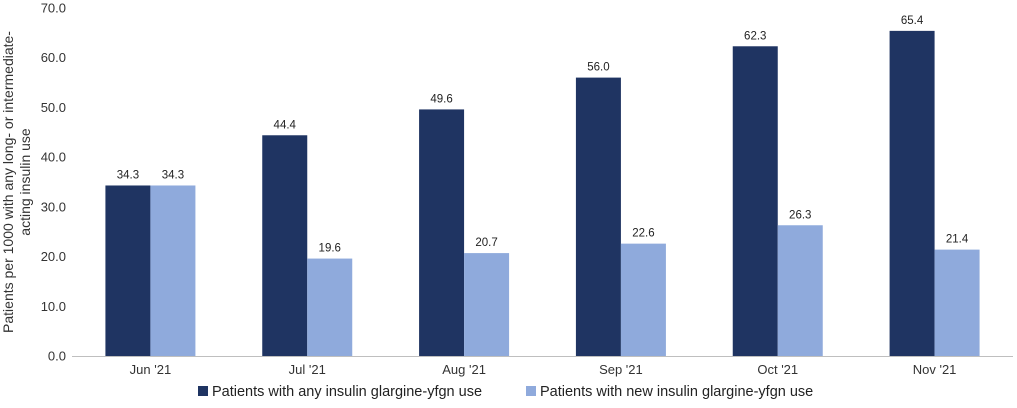 This screenshot has height=408, width=1017. I want to click on data-label: 62.3, so click(755, 36).